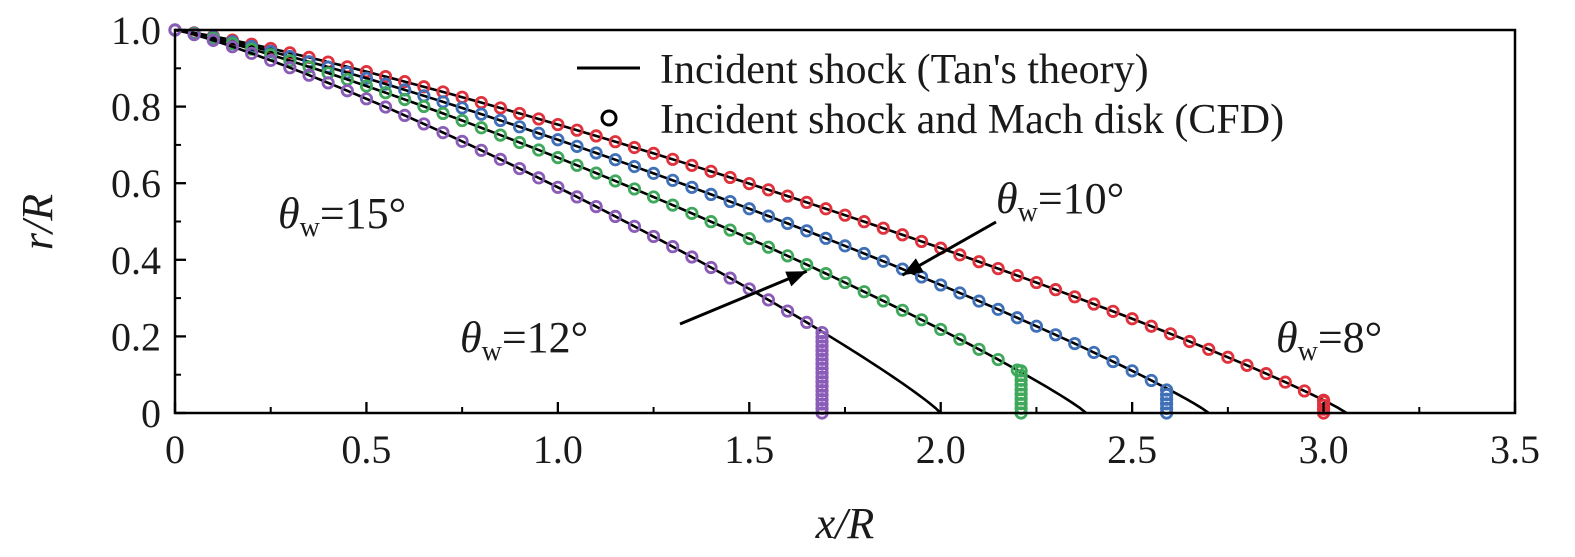 This screenshot has width=1575, height=557. I want to click on annotation-theta-12-value: =12°, so click(545, 337).